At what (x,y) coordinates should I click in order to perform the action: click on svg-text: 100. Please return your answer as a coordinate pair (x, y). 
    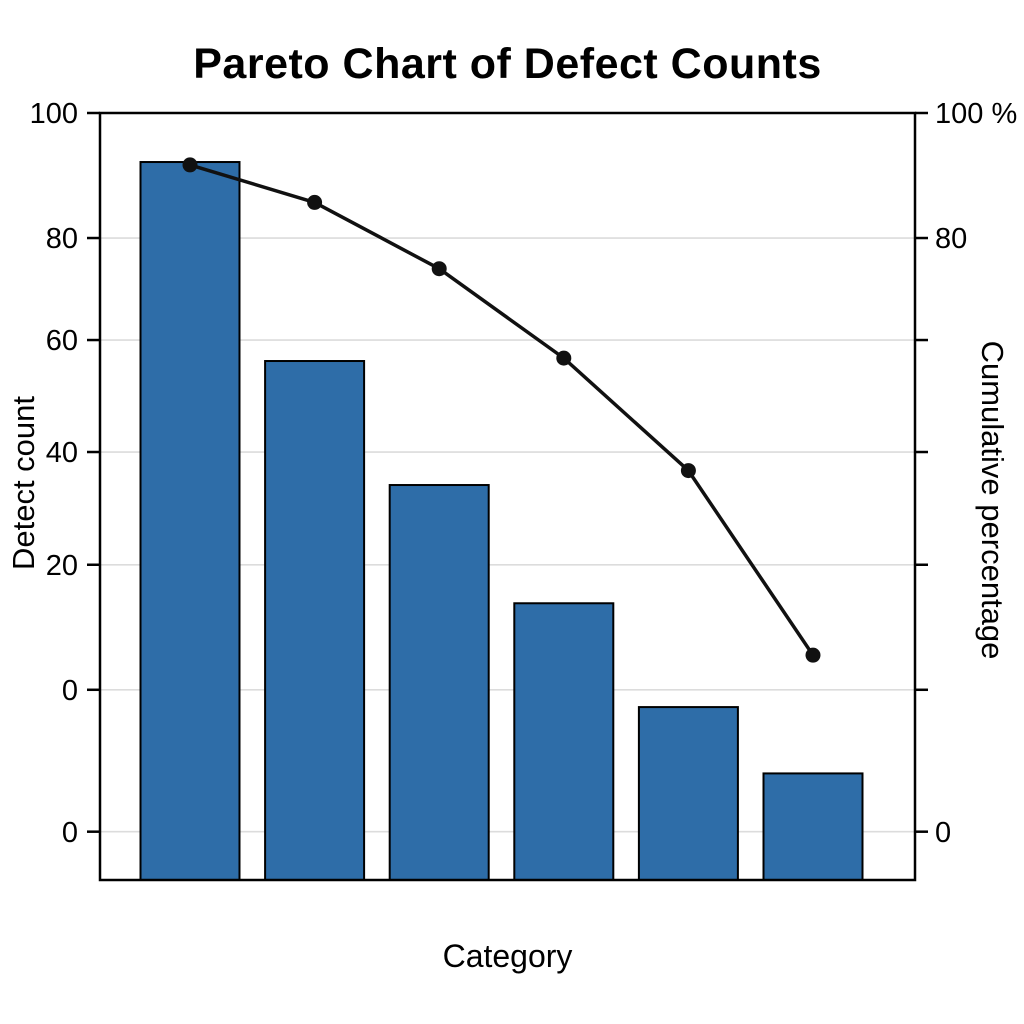
    Looking at the image, I should click on (54, 114).